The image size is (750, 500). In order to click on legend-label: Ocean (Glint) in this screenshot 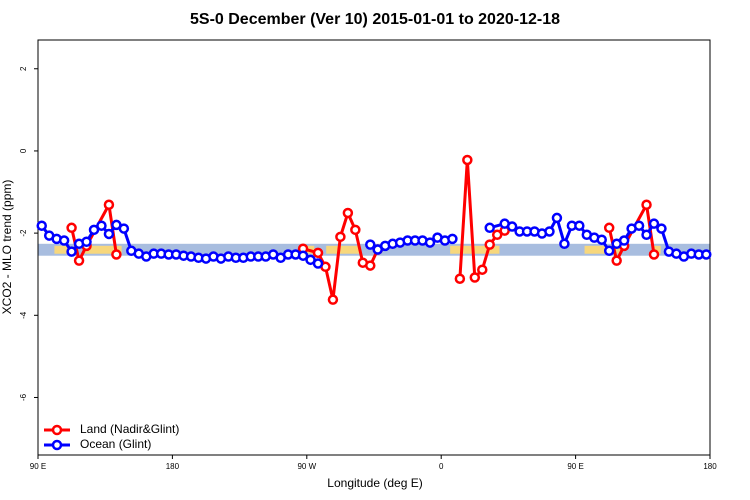, I will do `click(115, 444)`.